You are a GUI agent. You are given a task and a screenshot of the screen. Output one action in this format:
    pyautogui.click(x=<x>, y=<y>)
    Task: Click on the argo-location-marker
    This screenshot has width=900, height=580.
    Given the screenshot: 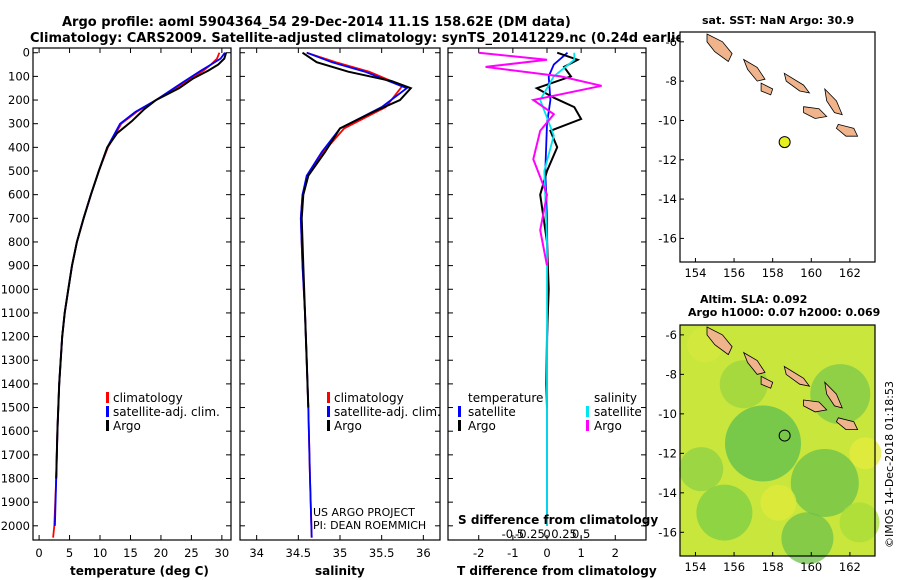 What is the action you would take?
    pyautogui.click(x=784, y=142)
    